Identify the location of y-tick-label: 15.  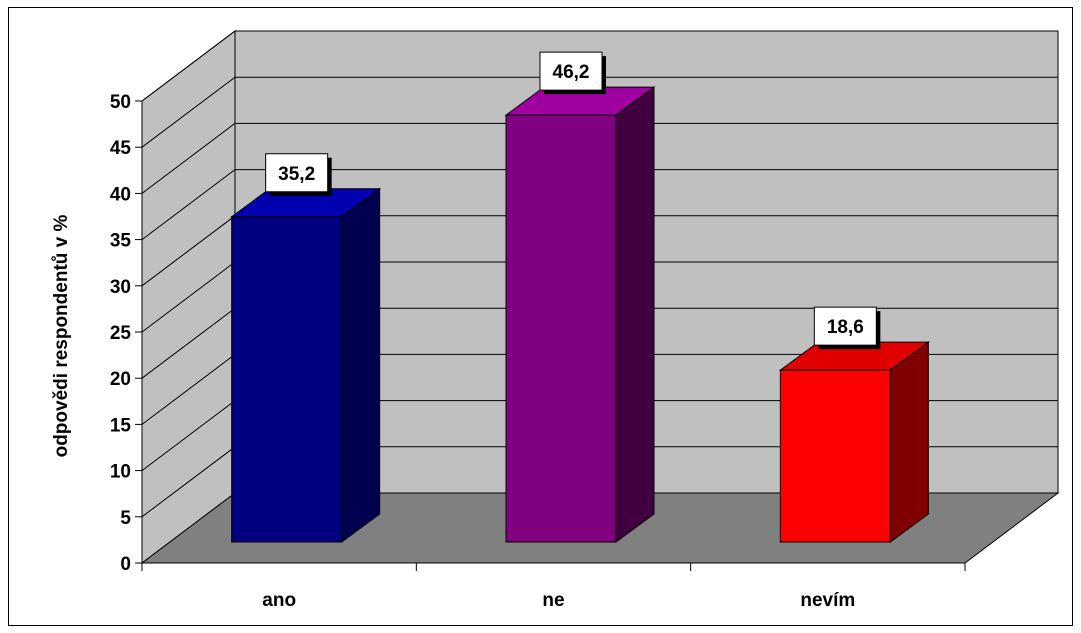
(121, 425).